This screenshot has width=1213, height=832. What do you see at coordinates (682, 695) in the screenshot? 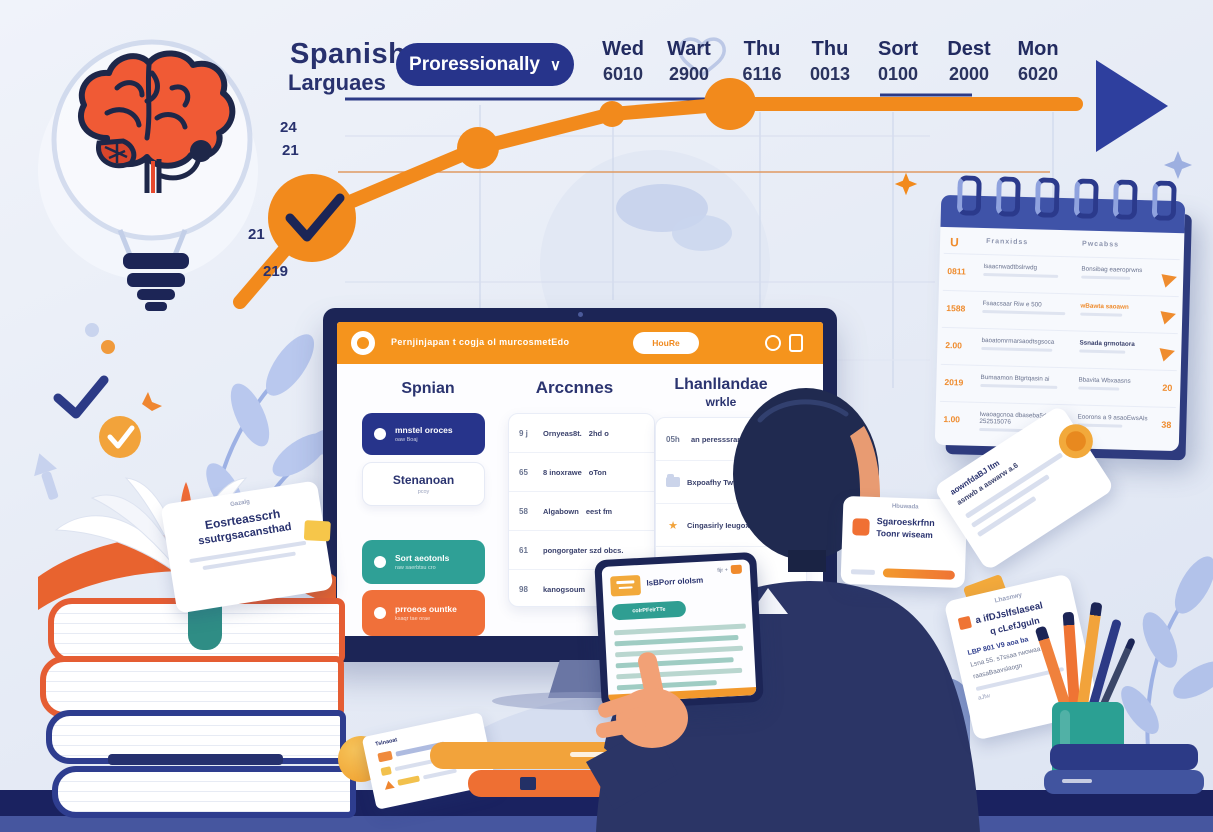
I see `tablet-bottom-bar` at bounding box center [682, 695].